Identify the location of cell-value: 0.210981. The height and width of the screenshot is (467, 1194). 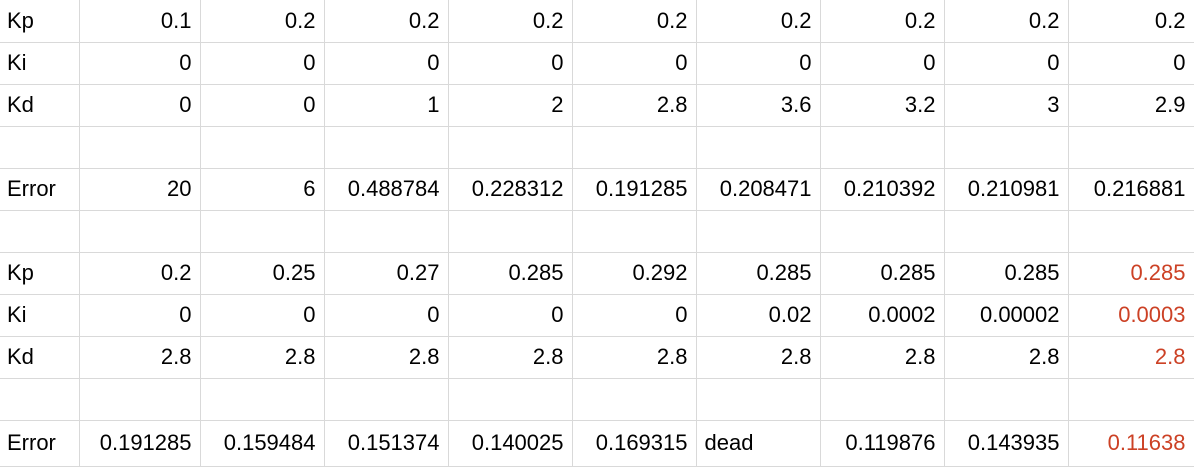
(1006, 189).